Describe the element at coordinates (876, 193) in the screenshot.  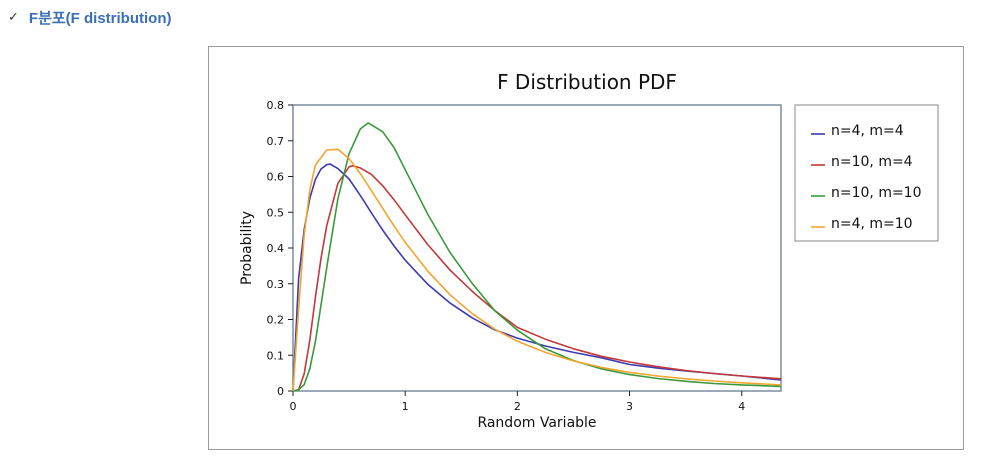
I see `legend-label: n=10, m=10` at that location.